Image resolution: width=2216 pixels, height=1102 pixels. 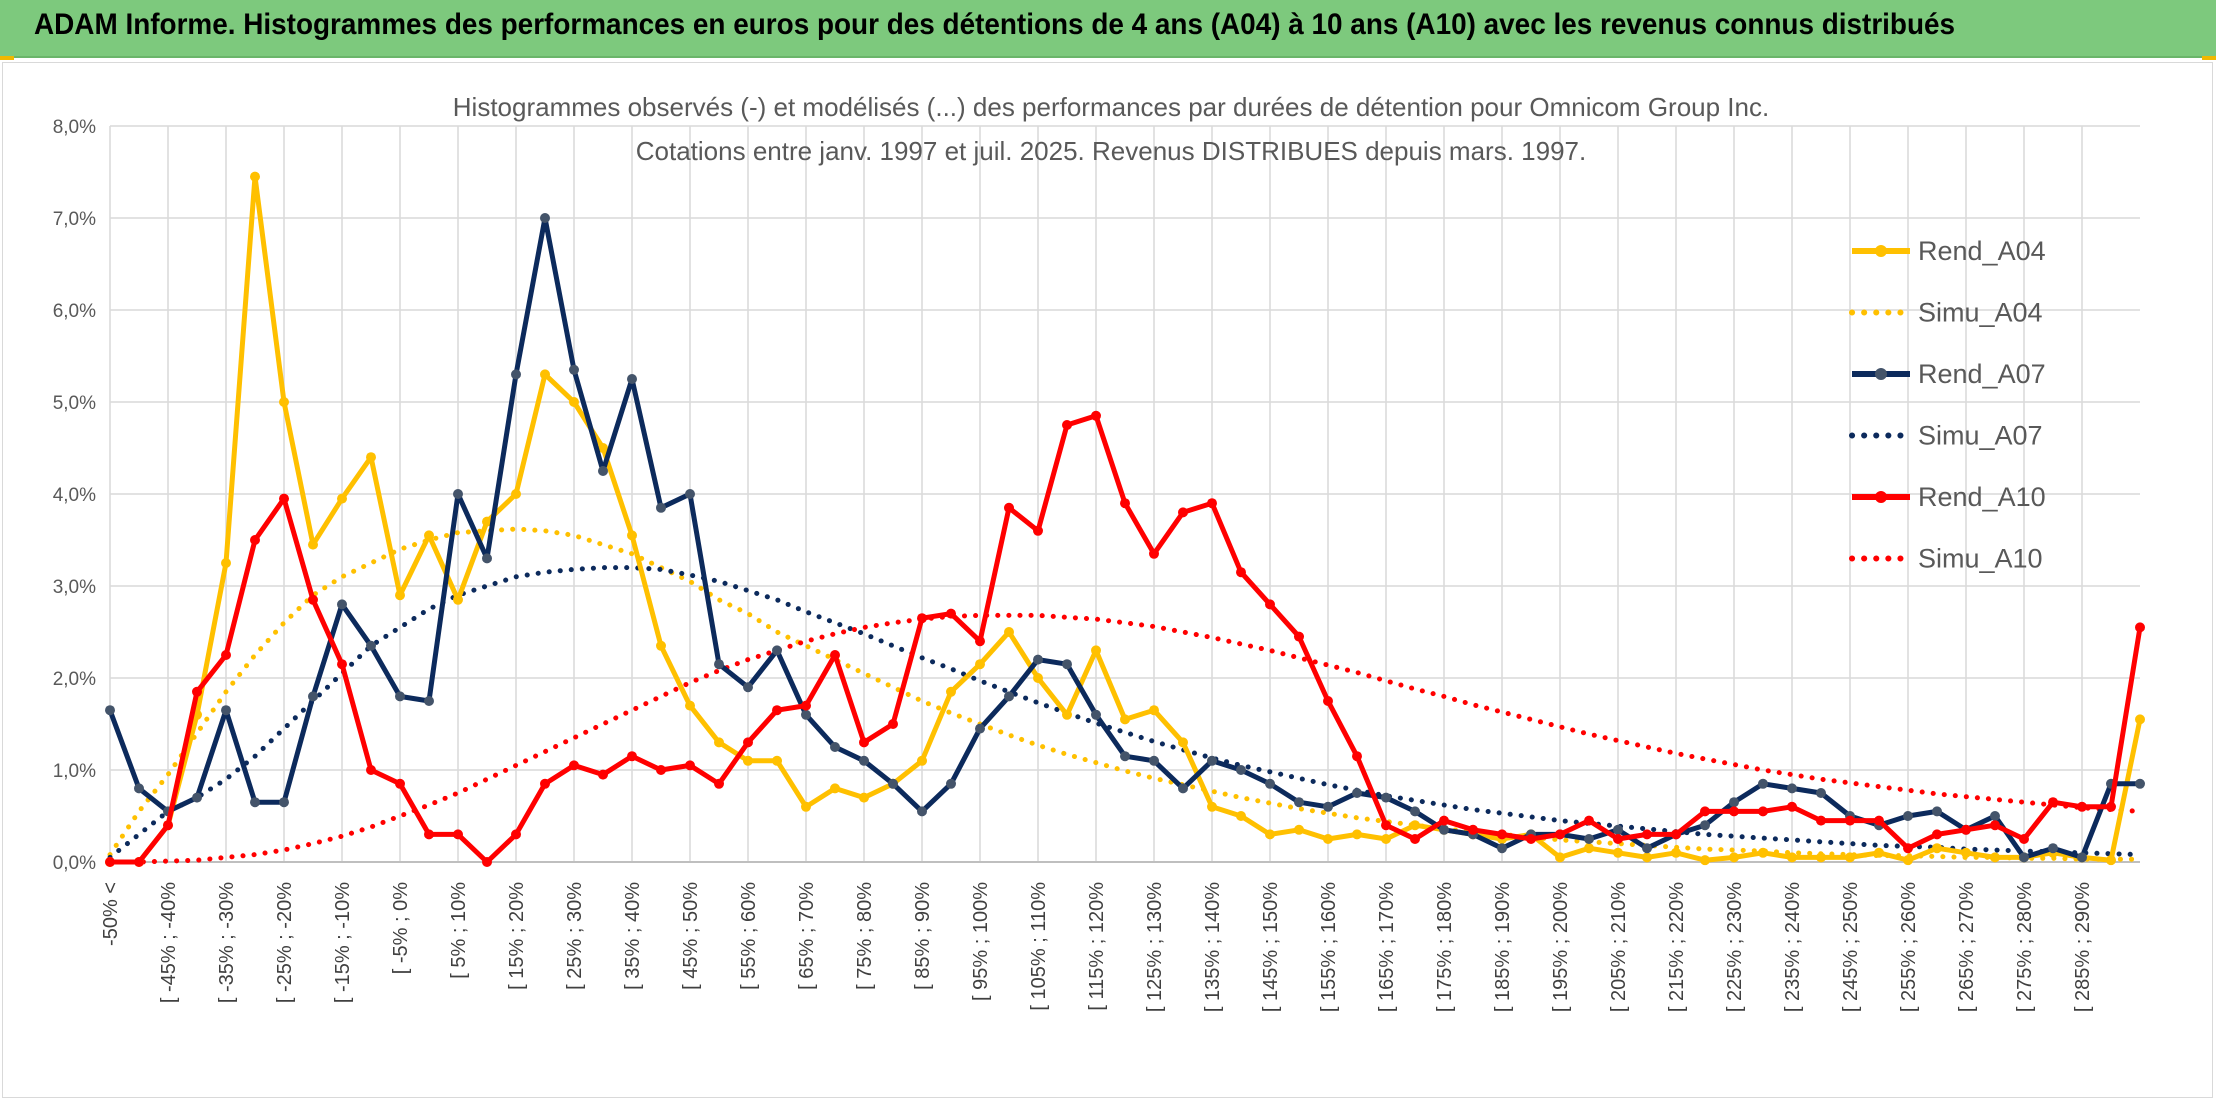 I want to click on x-tick-label: [ 85% ; 90%, so click(x=923, y=936).